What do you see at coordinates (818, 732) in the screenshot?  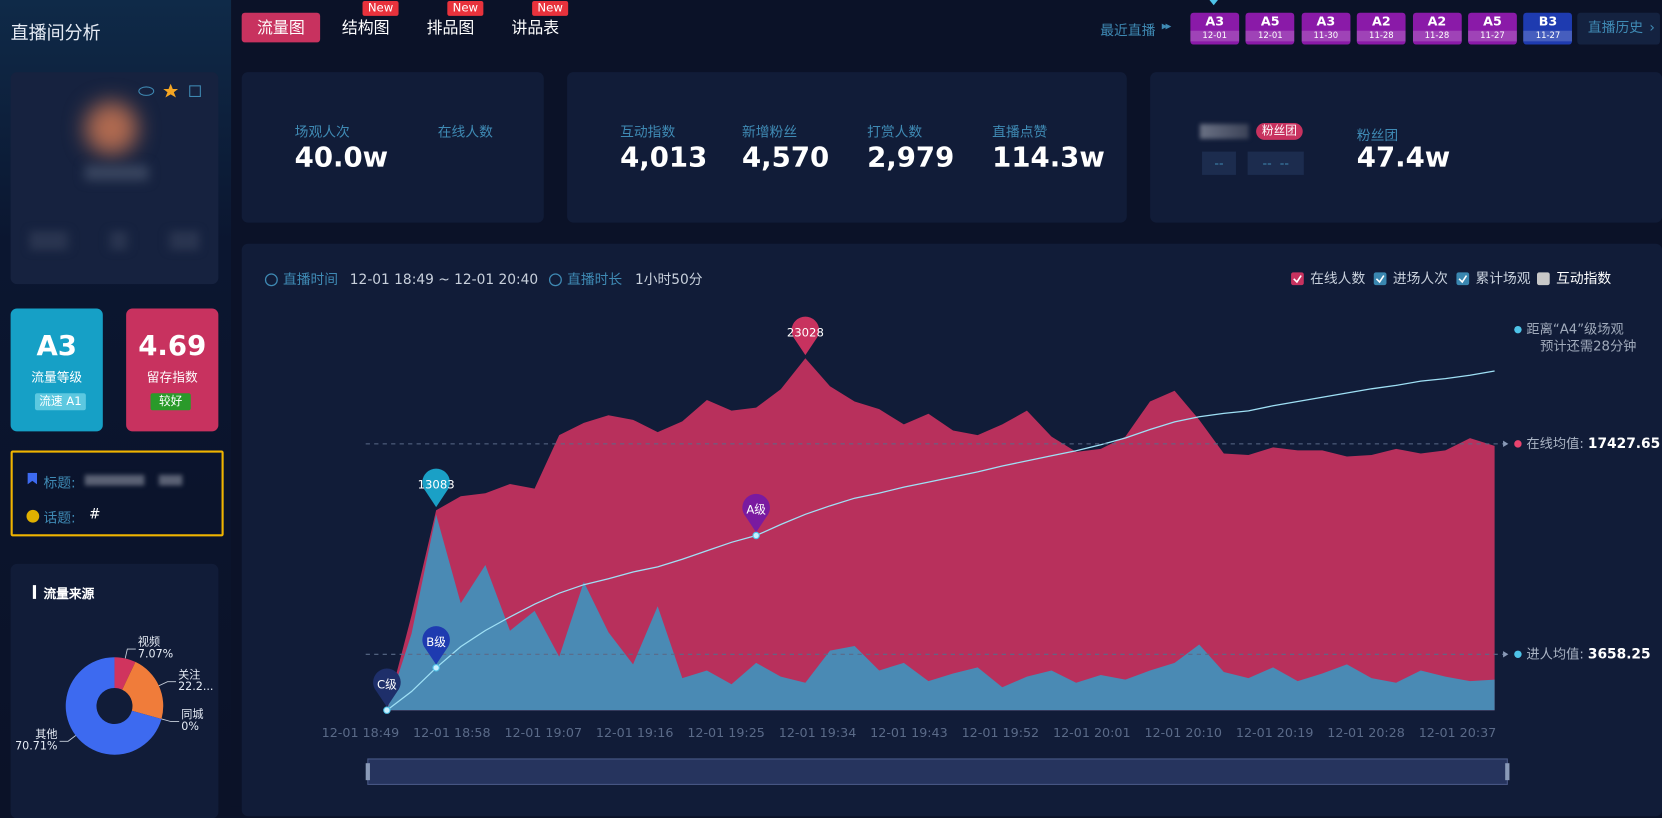 I see `x-tick-label: 12-01 19:34` at bounding box center [818, 732].